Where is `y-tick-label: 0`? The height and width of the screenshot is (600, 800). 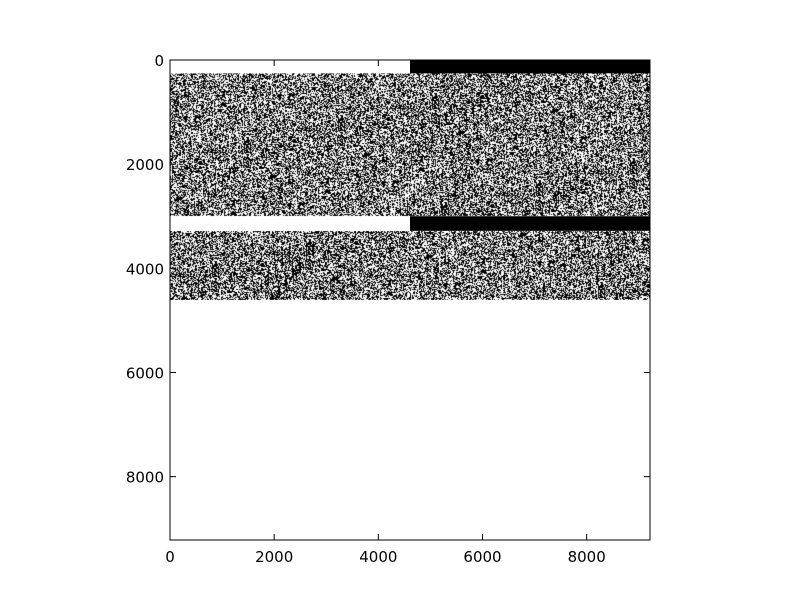 y-tick-label: 0 is located at coordinates (159, 61).